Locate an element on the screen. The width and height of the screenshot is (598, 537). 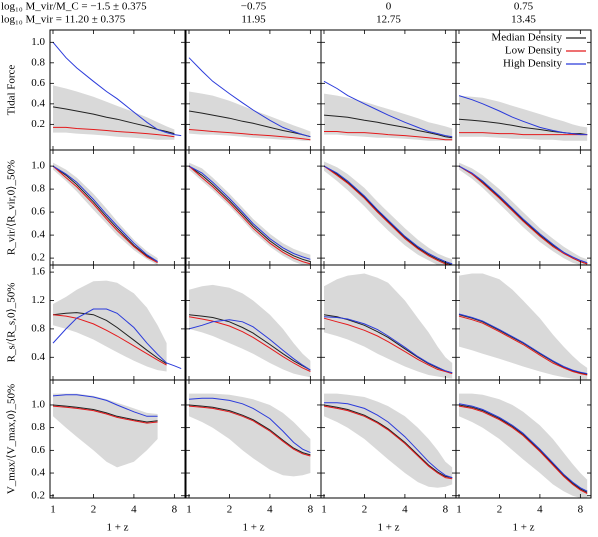
y-axis-label: V_max/⟨V_max,0⟩_50% is located at coordinates (12, 439).